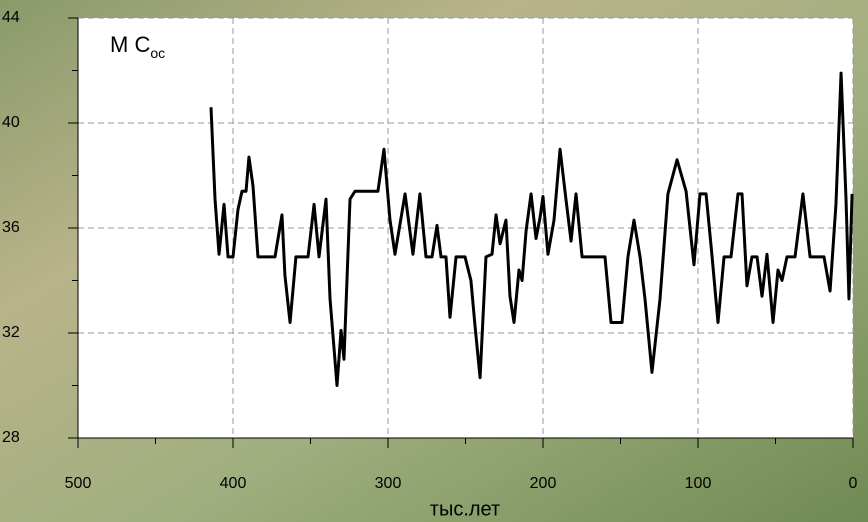  Describe the element at coordinates (853, 483) in the screenshot. I see `x-tick-label: 0` at that location.